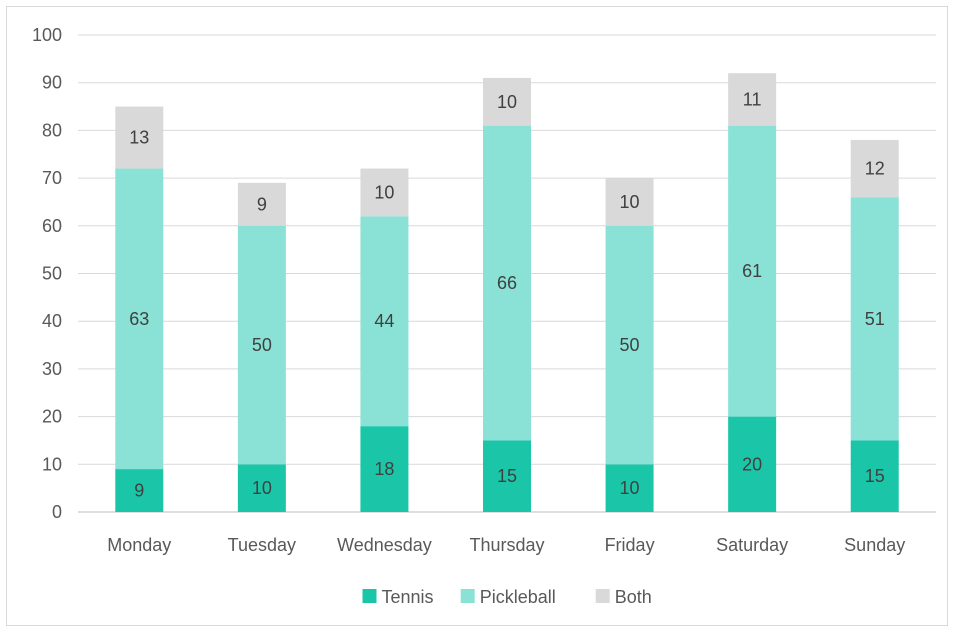 The image size is (954, 632). I want to click on legend-swatch-both, so click(602, 596).